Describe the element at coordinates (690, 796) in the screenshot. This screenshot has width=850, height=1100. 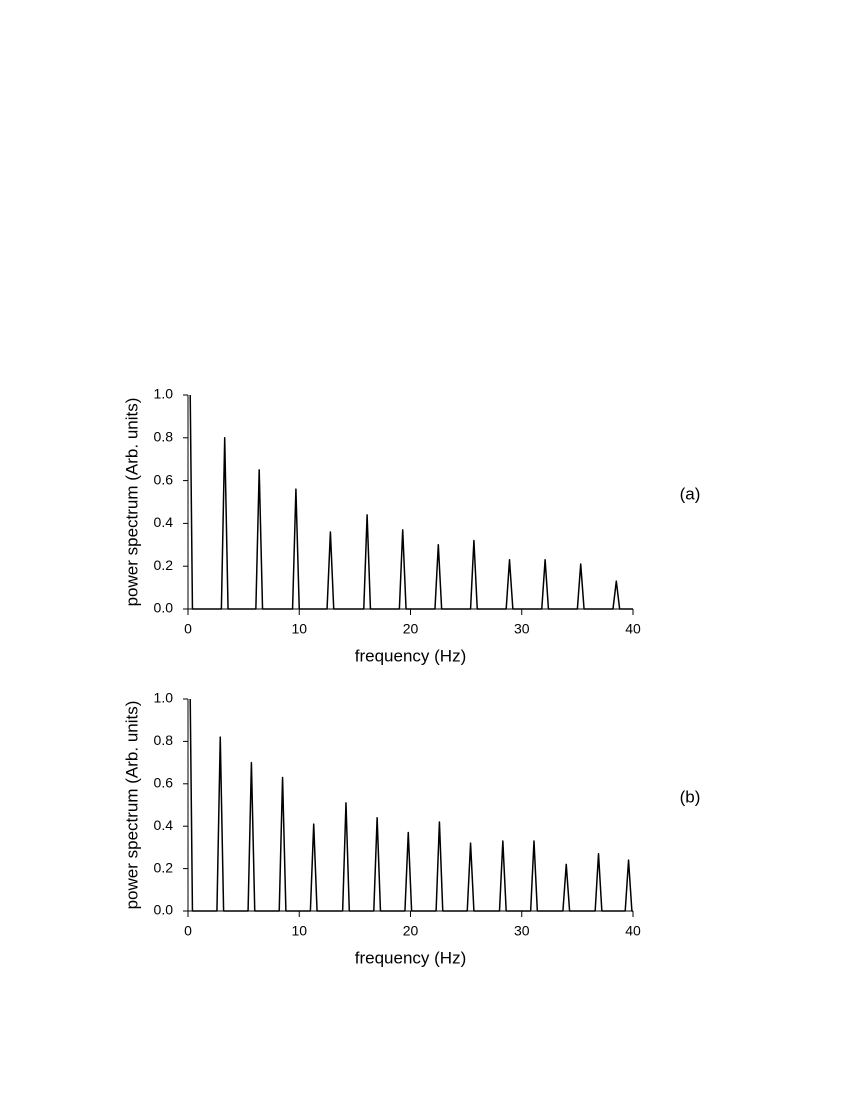
I see `panel-label: (b)` at that location.